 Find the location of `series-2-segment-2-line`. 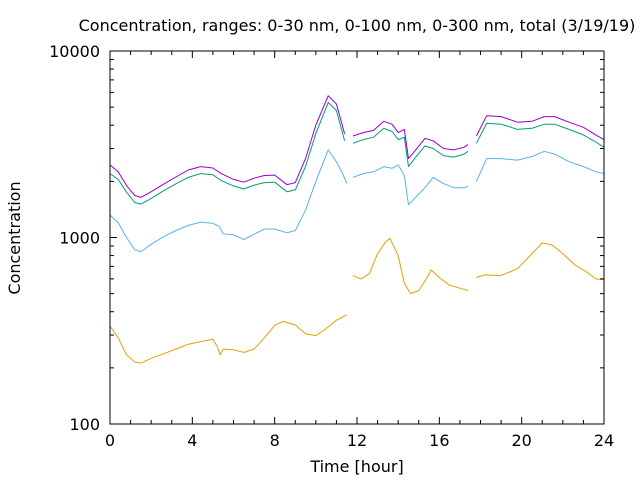

series-2-segment-2-line is located at coordinates (540, 135).